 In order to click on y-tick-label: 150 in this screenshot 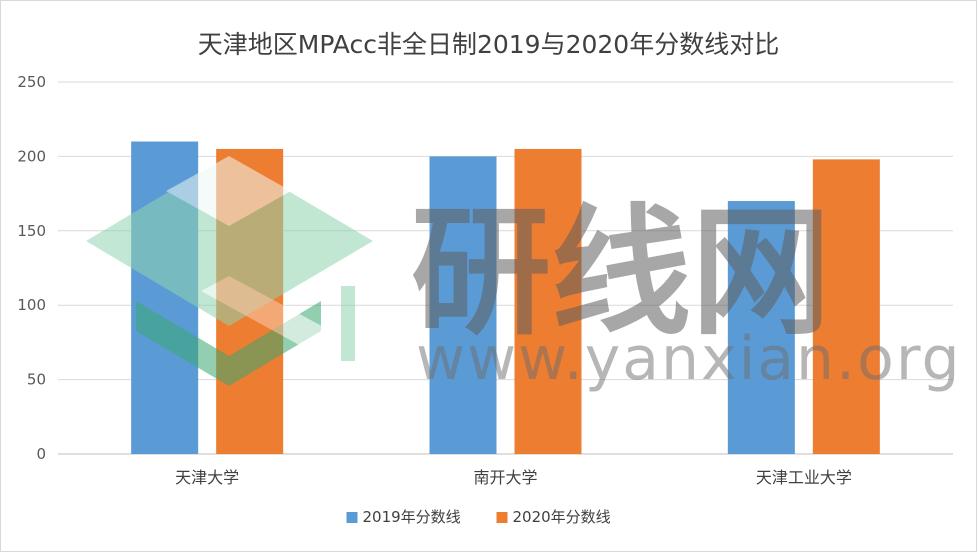, I will do `click(31, 231)`.